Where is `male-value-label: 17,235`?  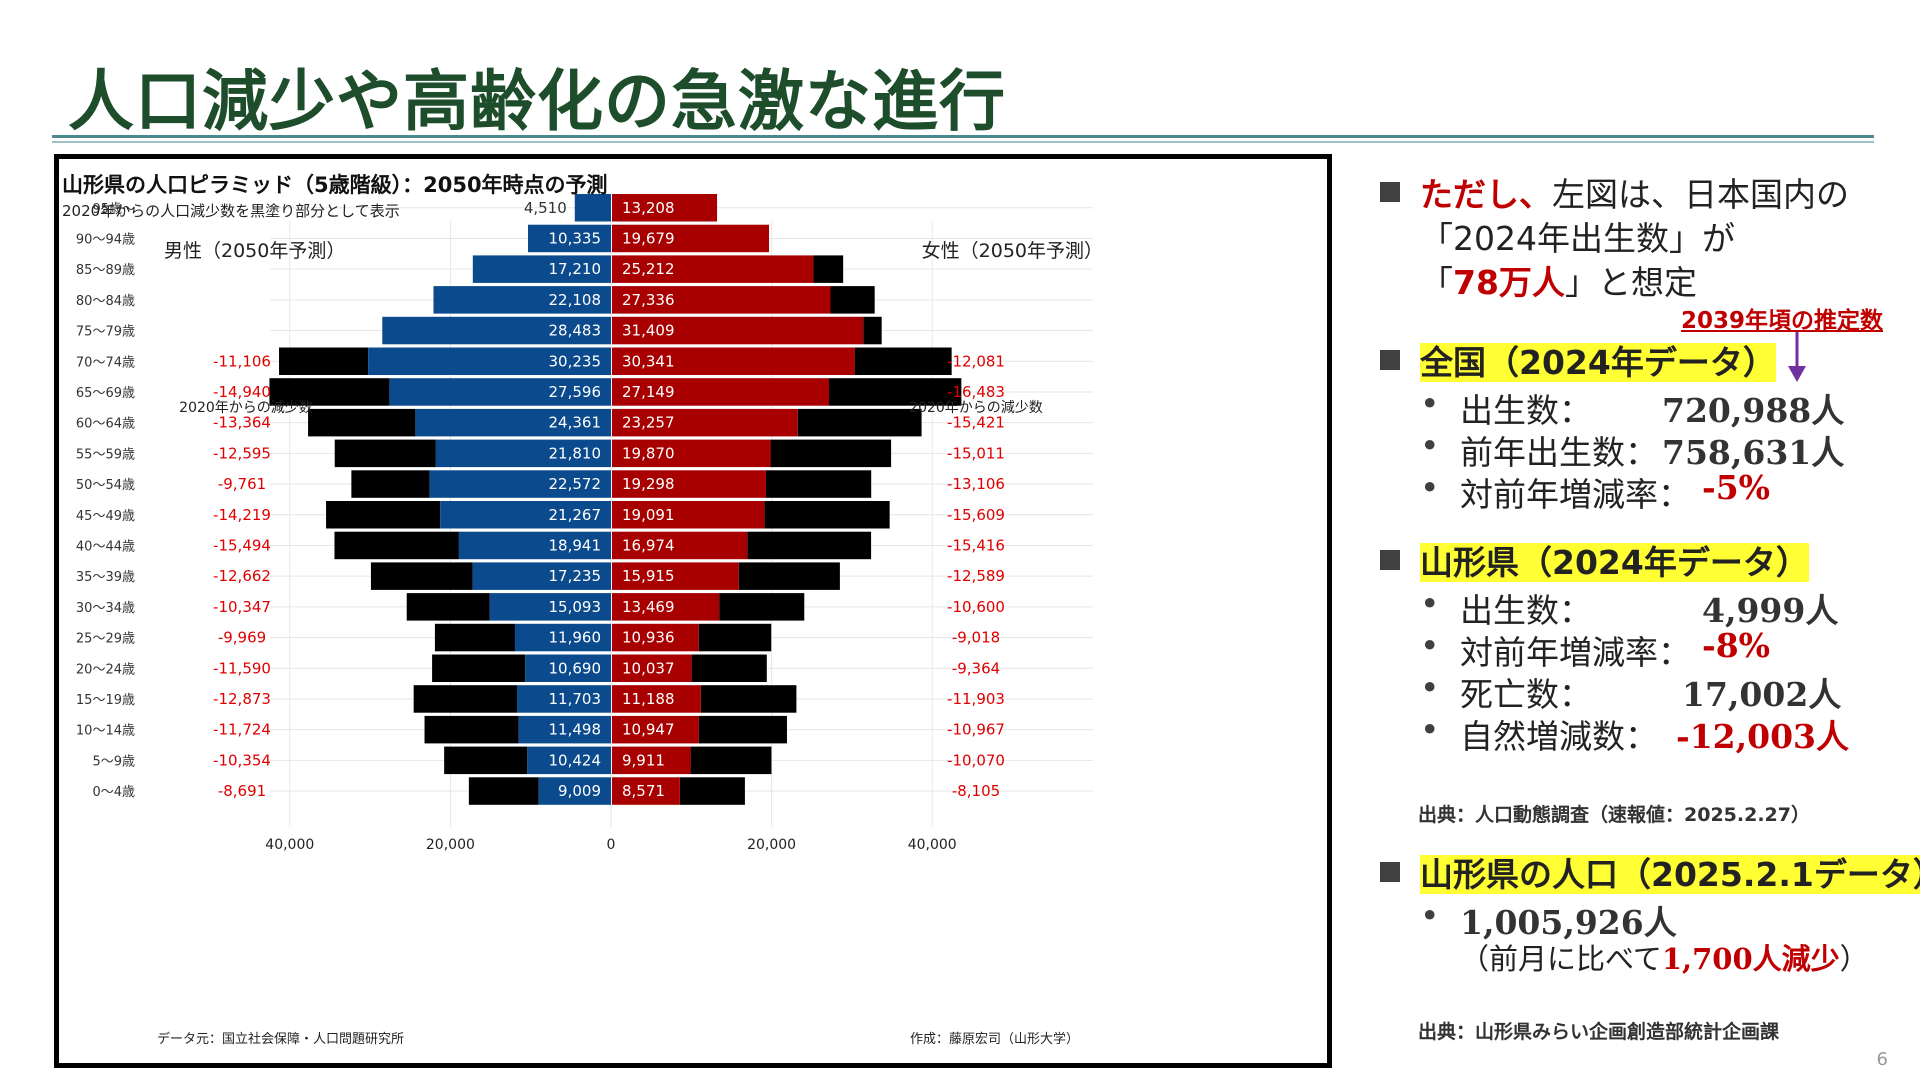
male-value-label: 17,235 is located at coordinates (575, 576).